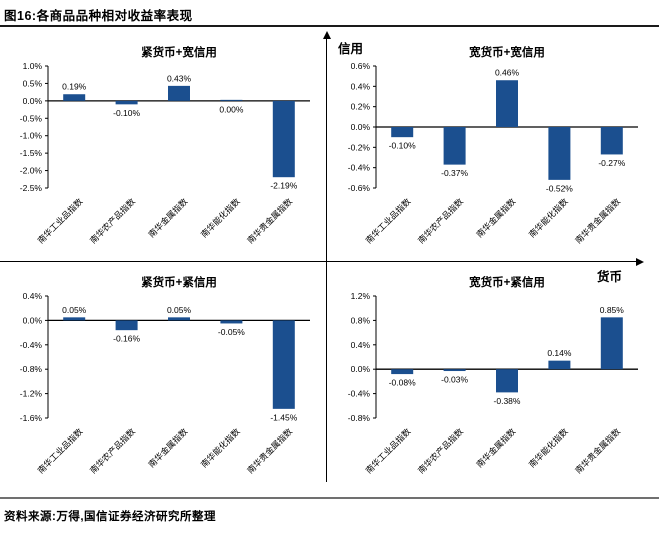 The width and height of the screenshot is (659, 536). I want to click on credit-axis-arrow-up-icon, so click(326, 35).